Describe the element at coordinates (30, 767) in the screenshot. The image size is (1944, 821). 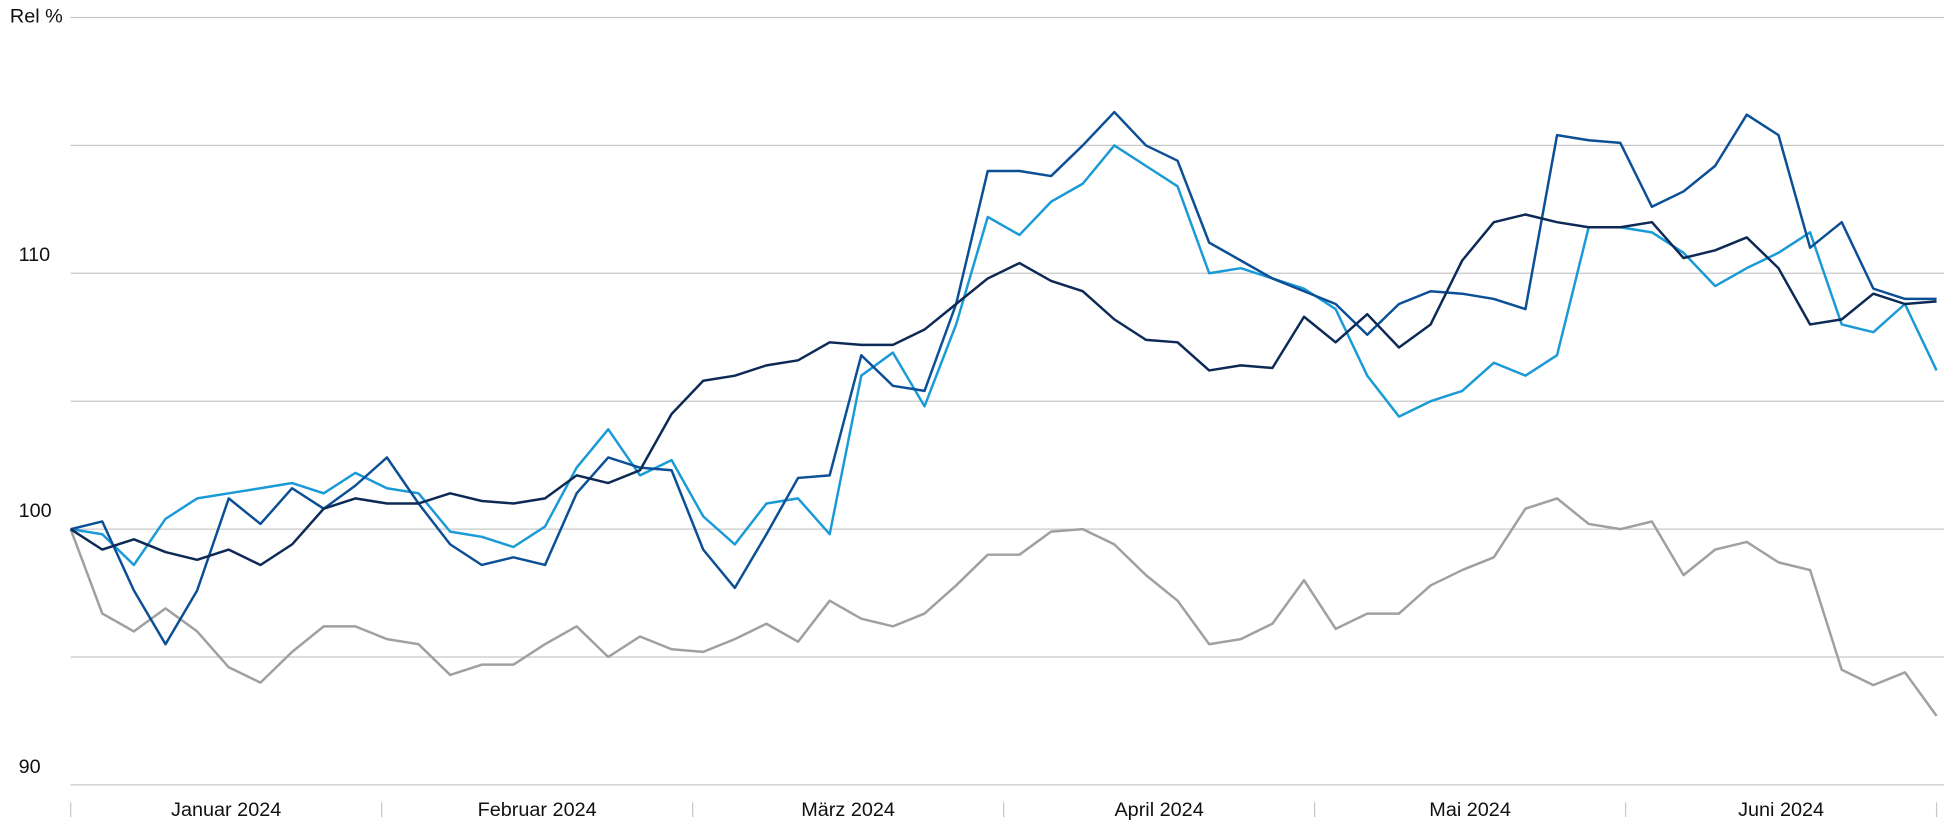
I see `y-tick-label: 90` at that location.